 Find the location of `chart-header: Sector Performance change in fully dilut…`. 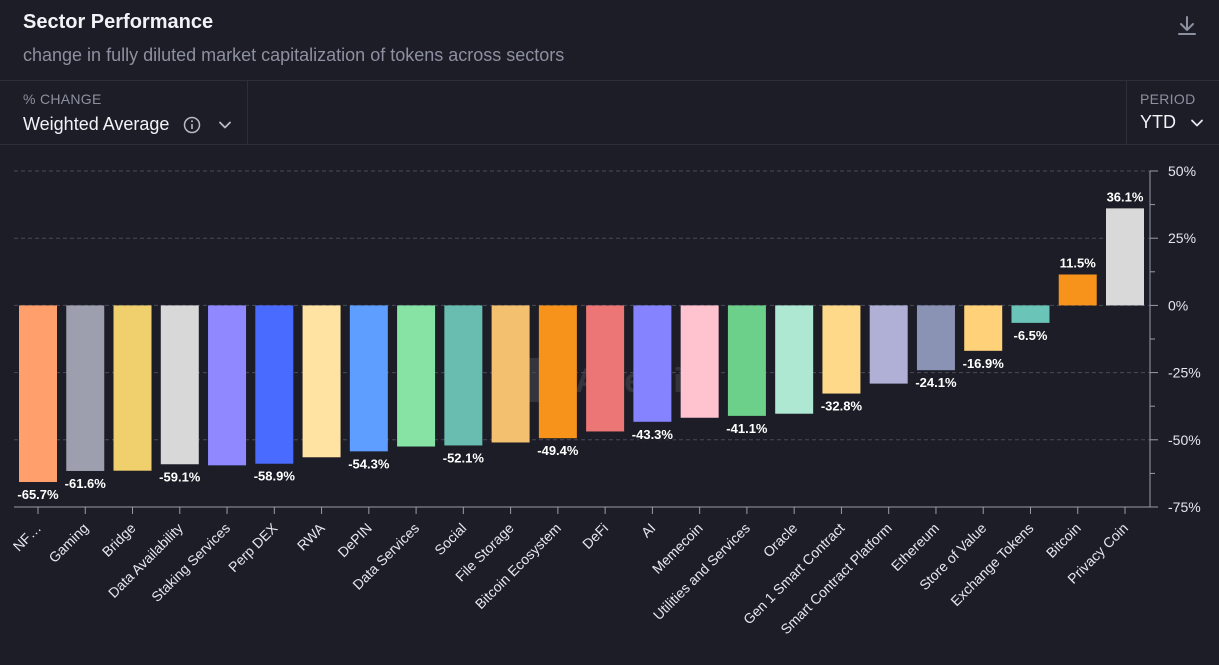

chart-header: Sector Performance change in fully dilut… is located at coordinates (609, 40).